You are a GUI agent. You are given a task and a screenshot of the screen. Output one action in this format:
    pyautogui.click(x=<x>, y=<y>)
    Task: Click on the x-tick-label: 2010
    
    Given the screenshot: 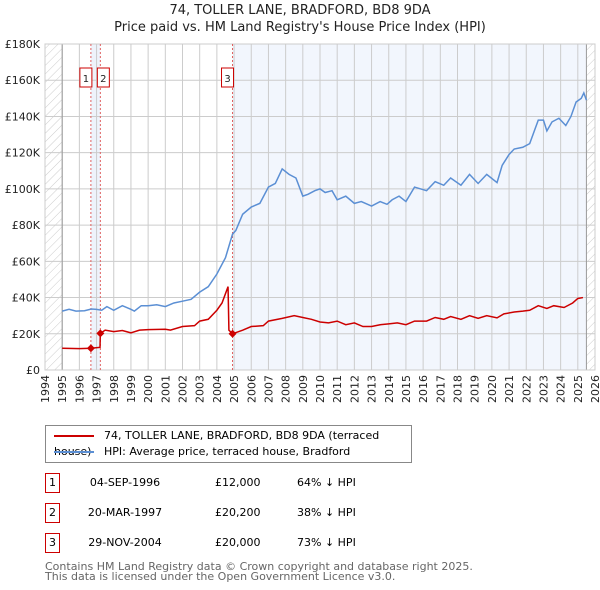 What is the action you would take?
    pyautogui.click(x=320, y=389)
    